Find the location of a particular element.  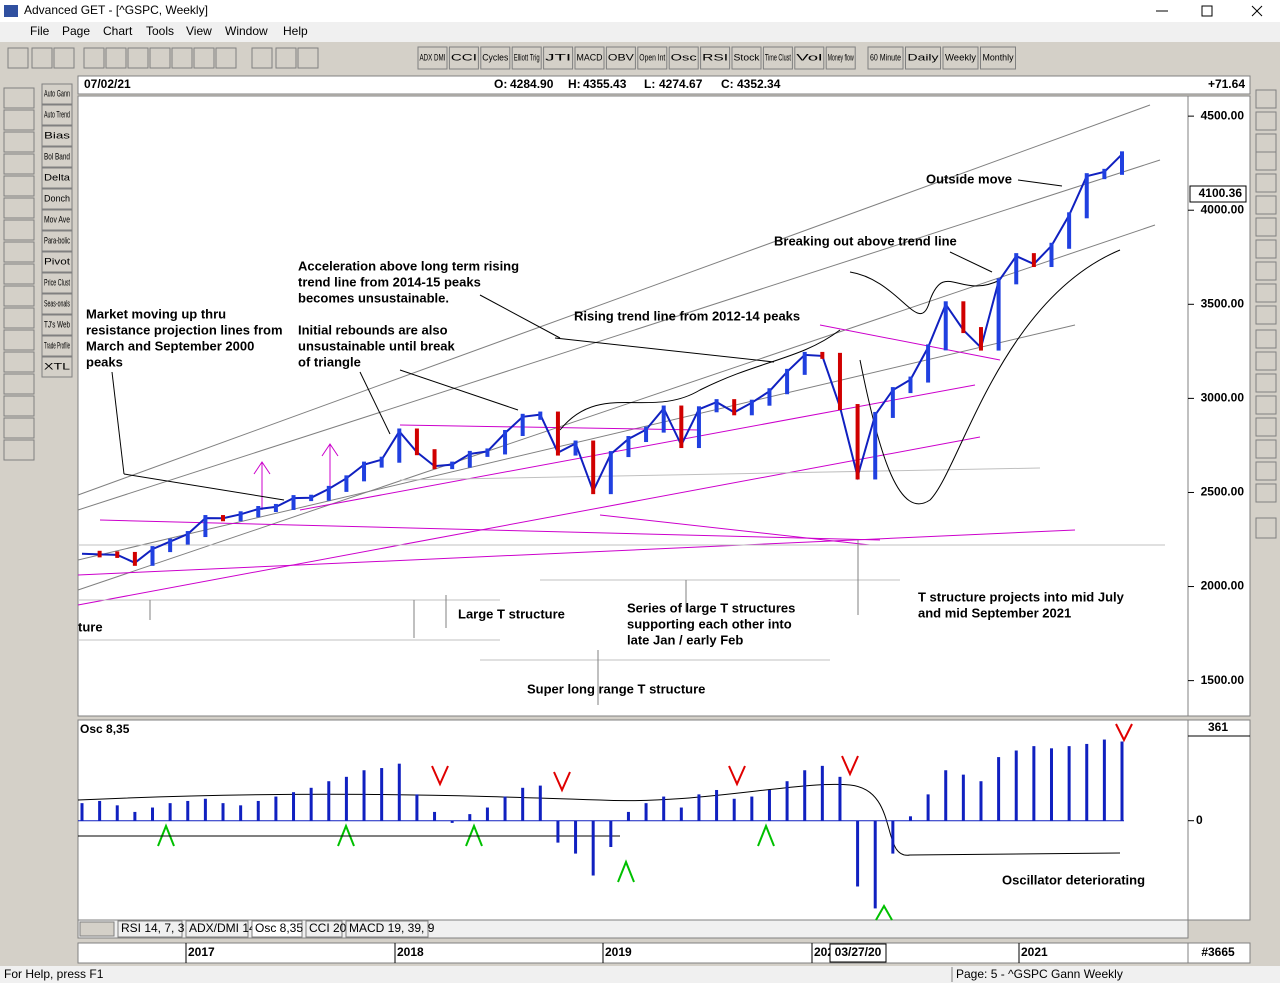

period-label: Daily is located at coordinates (924, 57).